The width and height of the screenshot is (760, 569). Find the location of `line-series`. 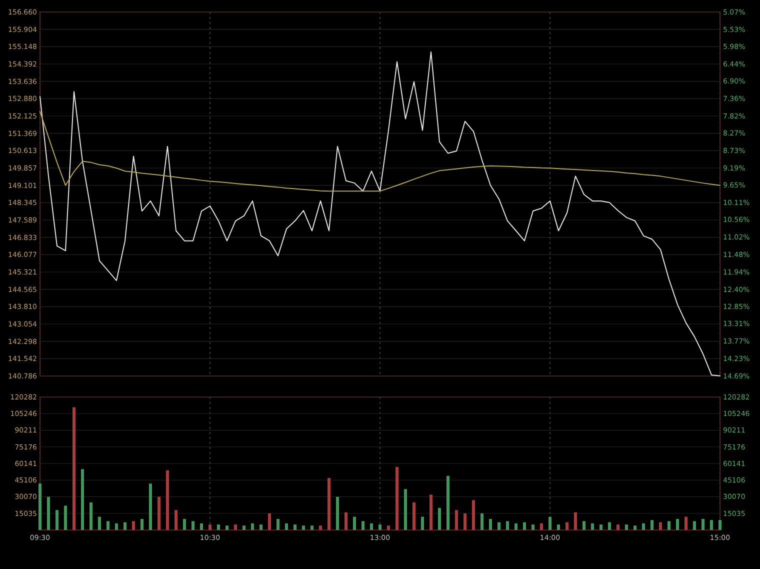

line-series is located at coordinates (380, 151).